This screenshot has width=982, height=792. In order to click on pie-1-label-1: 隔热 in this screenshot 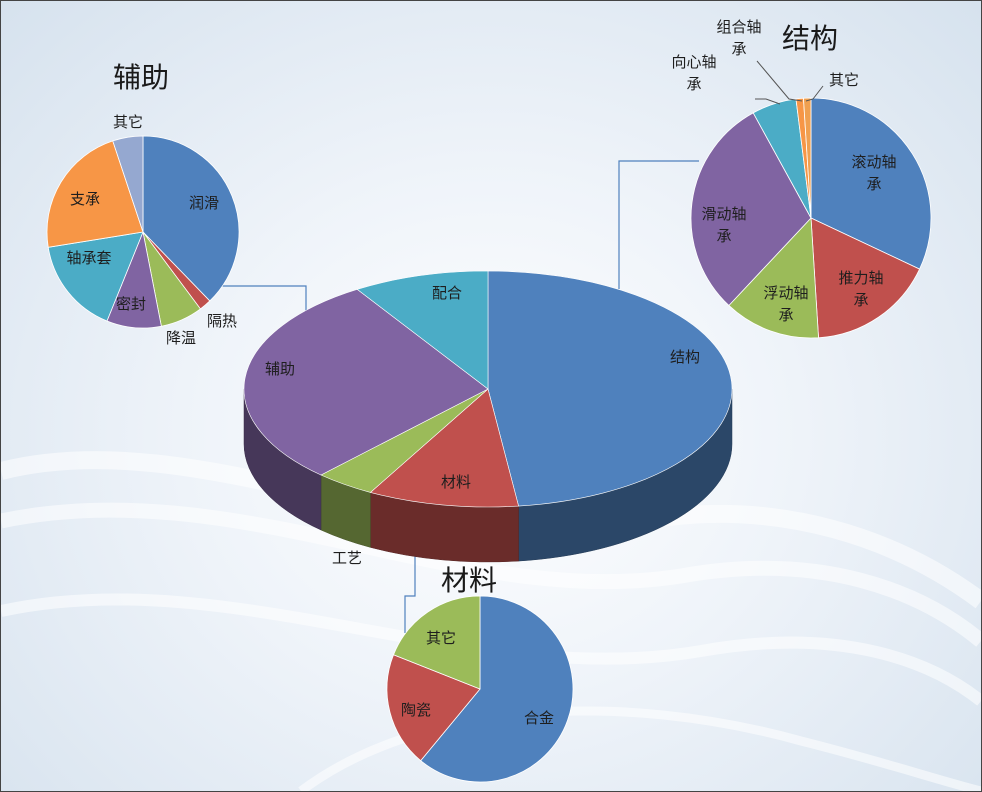, I will do `click(222, 321)`.